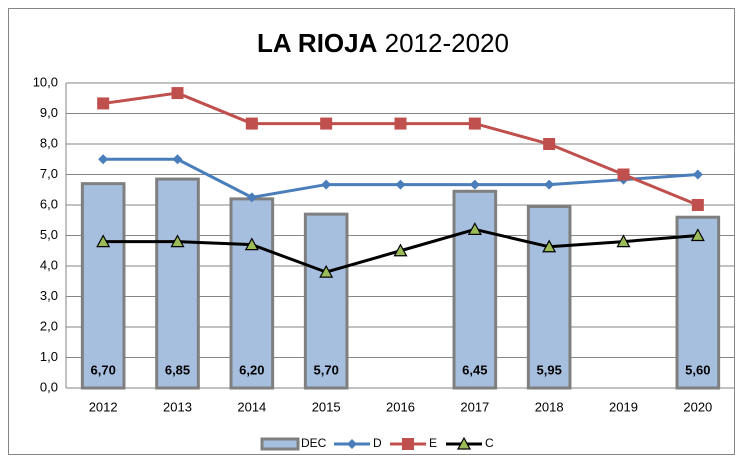 This screenshot has width=742, height=463. Describe the element at coordinates (474, 406) in the screenshot. I see `x-tick-label: 2017` at that location.